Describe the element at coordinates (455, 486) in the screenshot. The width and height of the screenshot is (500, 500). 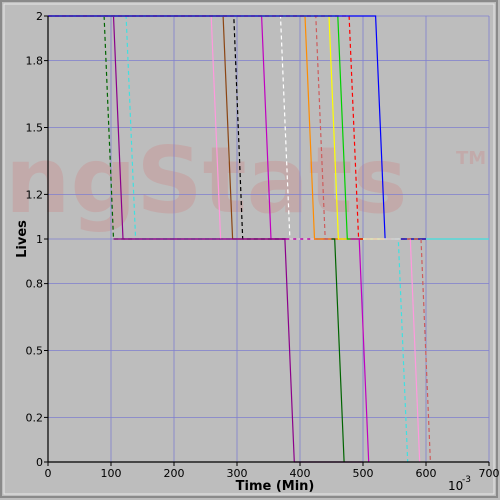
I see `x-axis-multiplier: 10` at that location.